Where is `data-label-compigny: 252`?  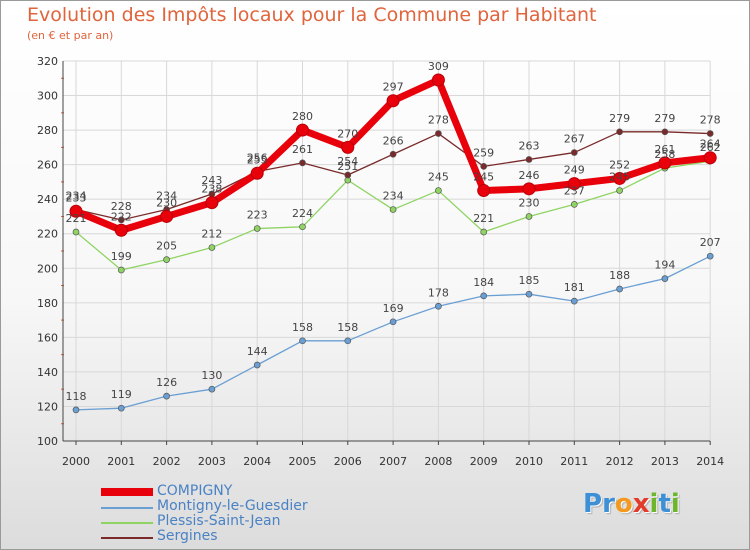
data-label-compigny: 252 is located at coordinates (619, 164).